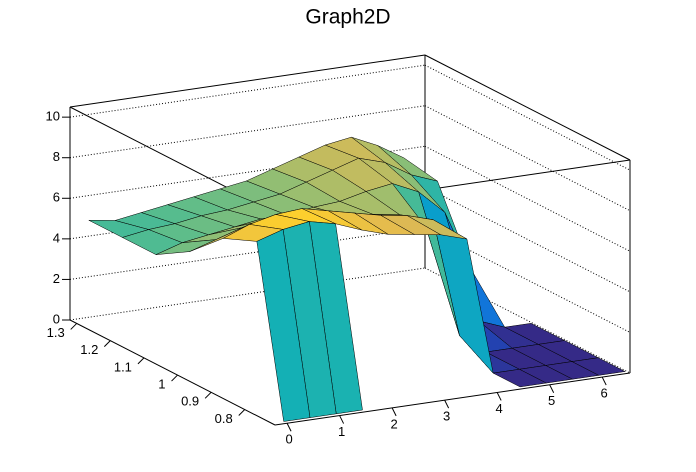 This screenshot has width=696, height=472. I want to click on x-tick-label: 2, so click(393, 423).